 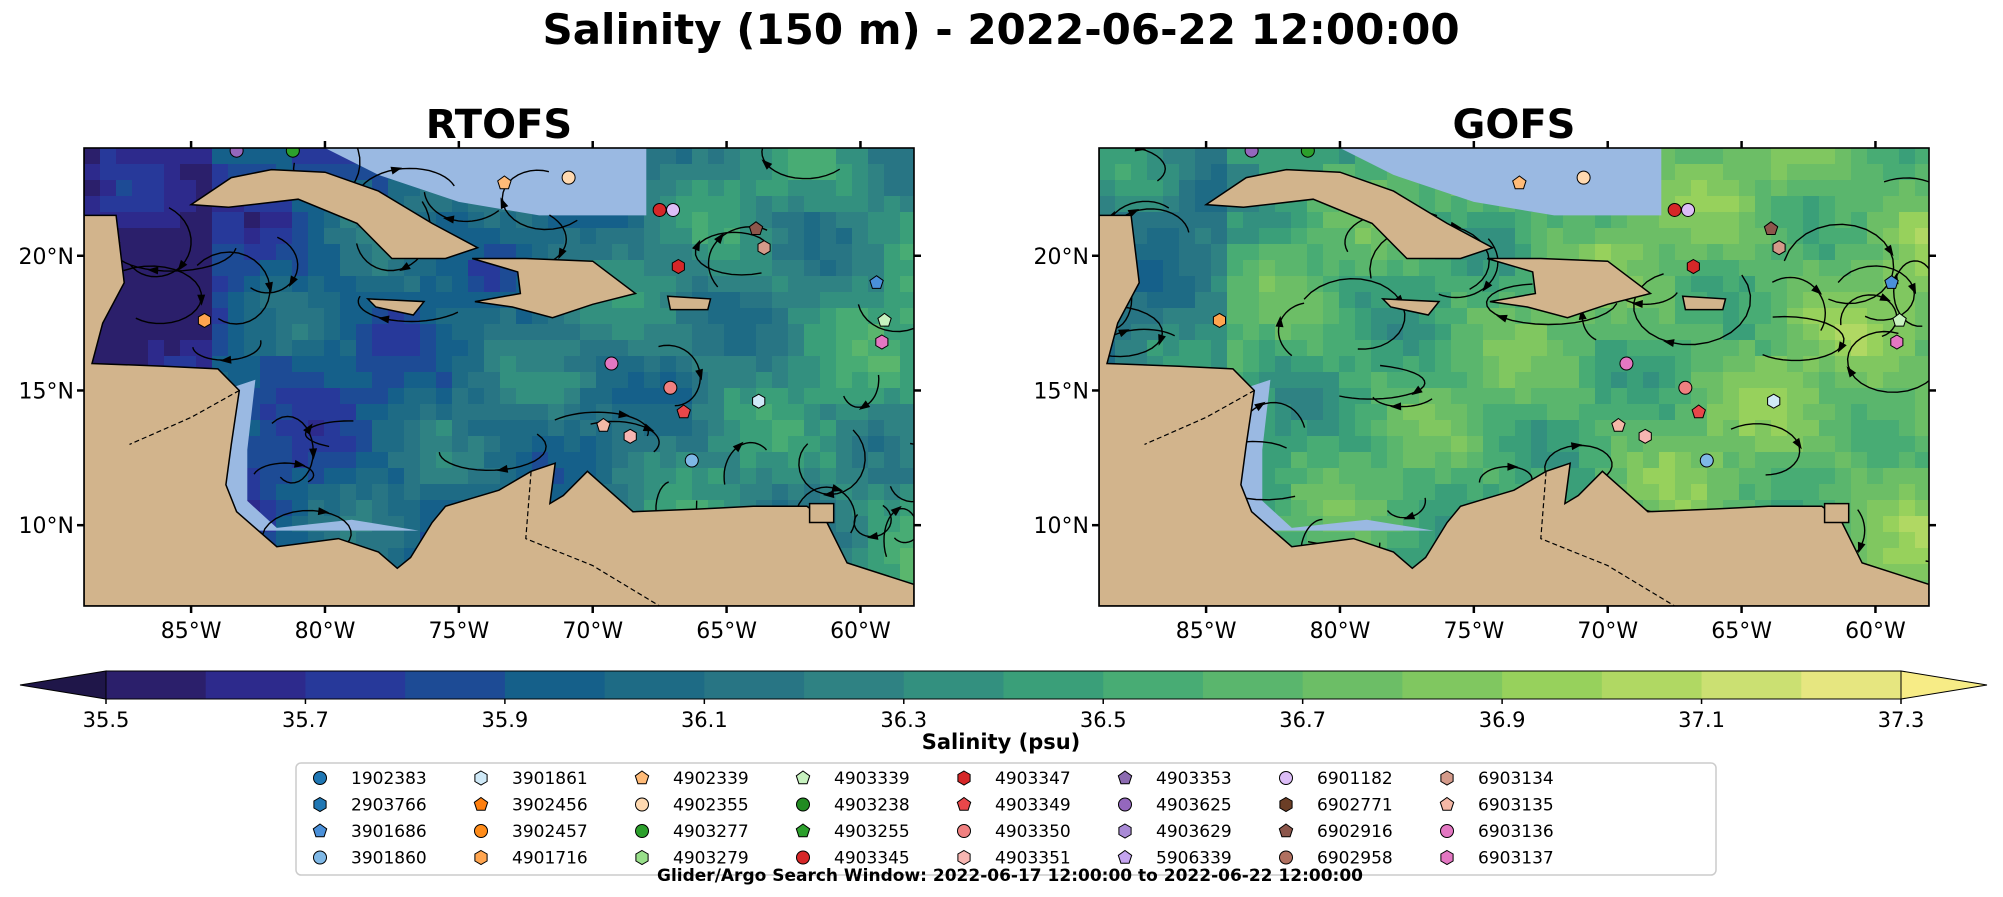 I want to click on panel-title: RTOFS, so click(x=499, y=125).